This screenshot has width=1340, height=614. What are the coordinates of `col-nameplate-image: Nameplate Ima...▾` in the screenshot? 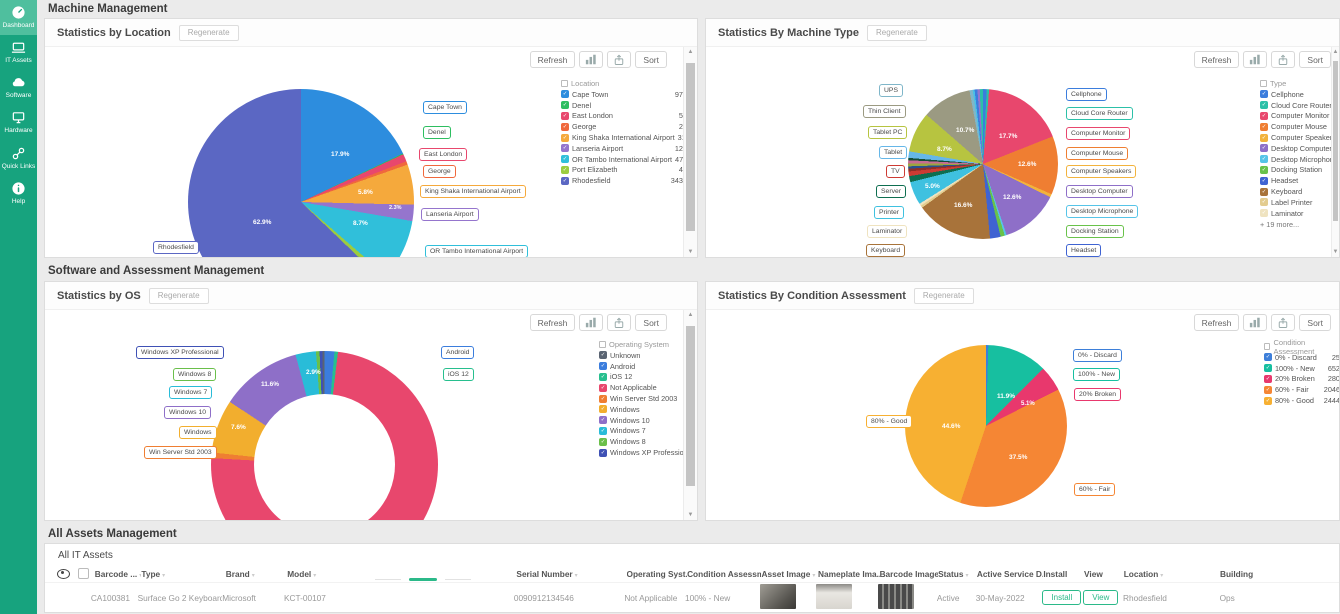 It's located at (849, 573).